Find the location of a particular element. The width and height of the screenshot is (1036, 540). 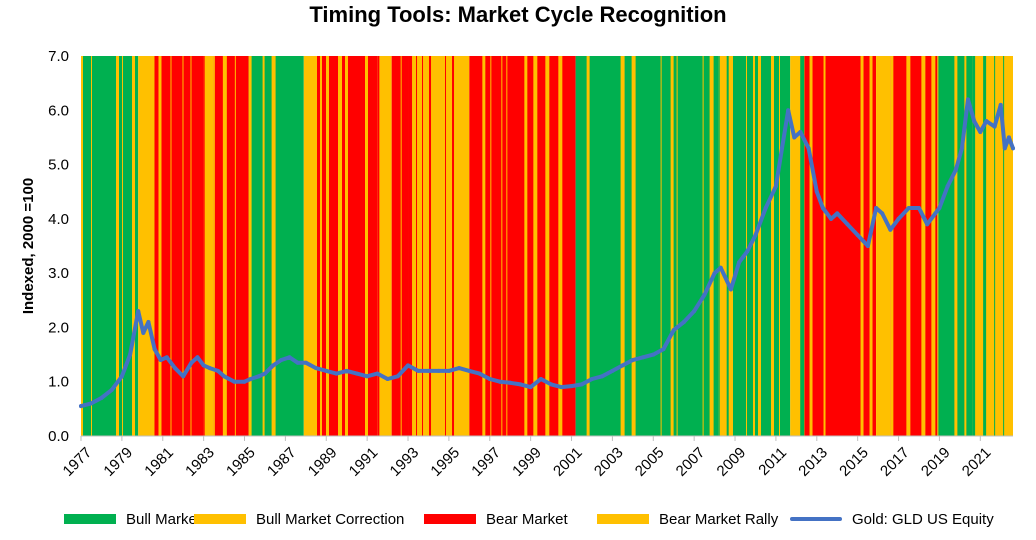

y-axis-label: Indexed, 2000 =100 is located at coordinates (28, 246).